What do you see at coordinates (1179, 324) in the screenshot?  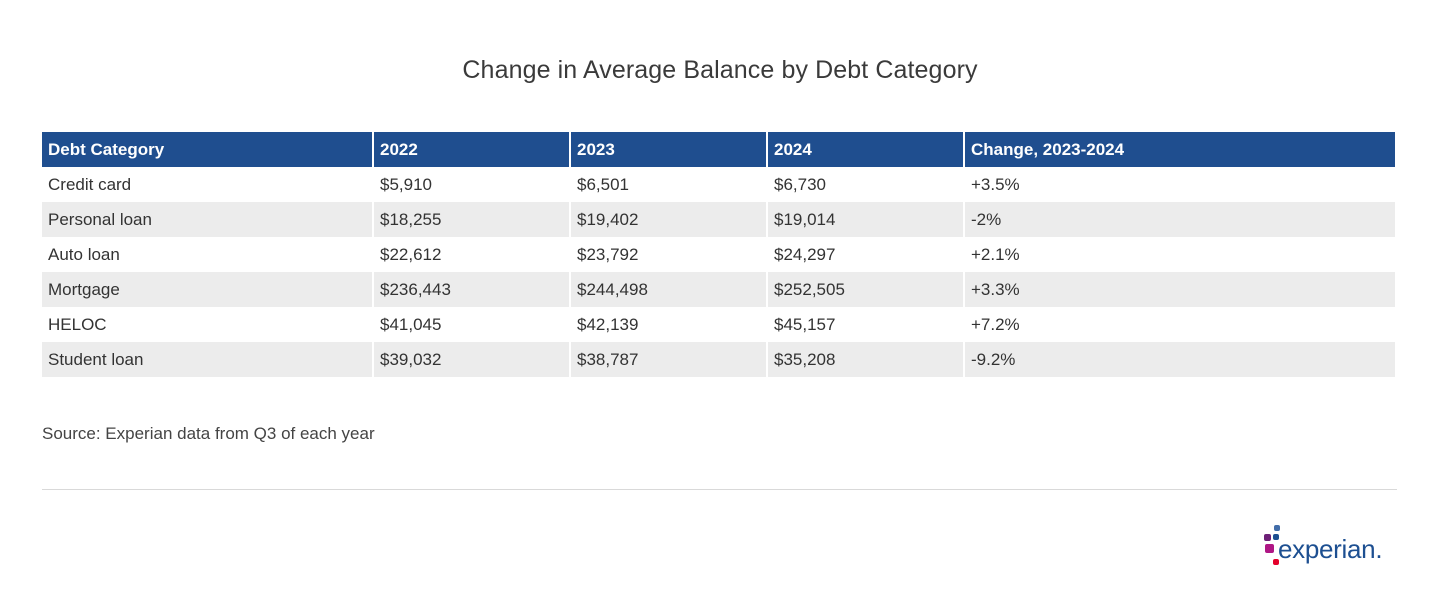 I see `cell-change: +7.2%` at bounding box center [1179, 324].